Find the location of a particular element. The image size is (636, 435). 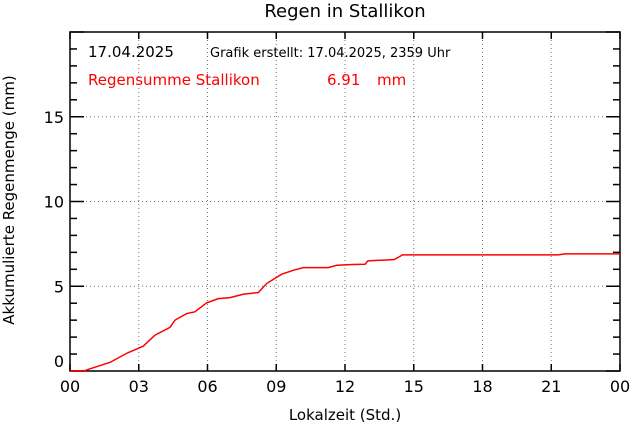

annotation-sum-value: 6.91 is located at coordinates (343, 80).